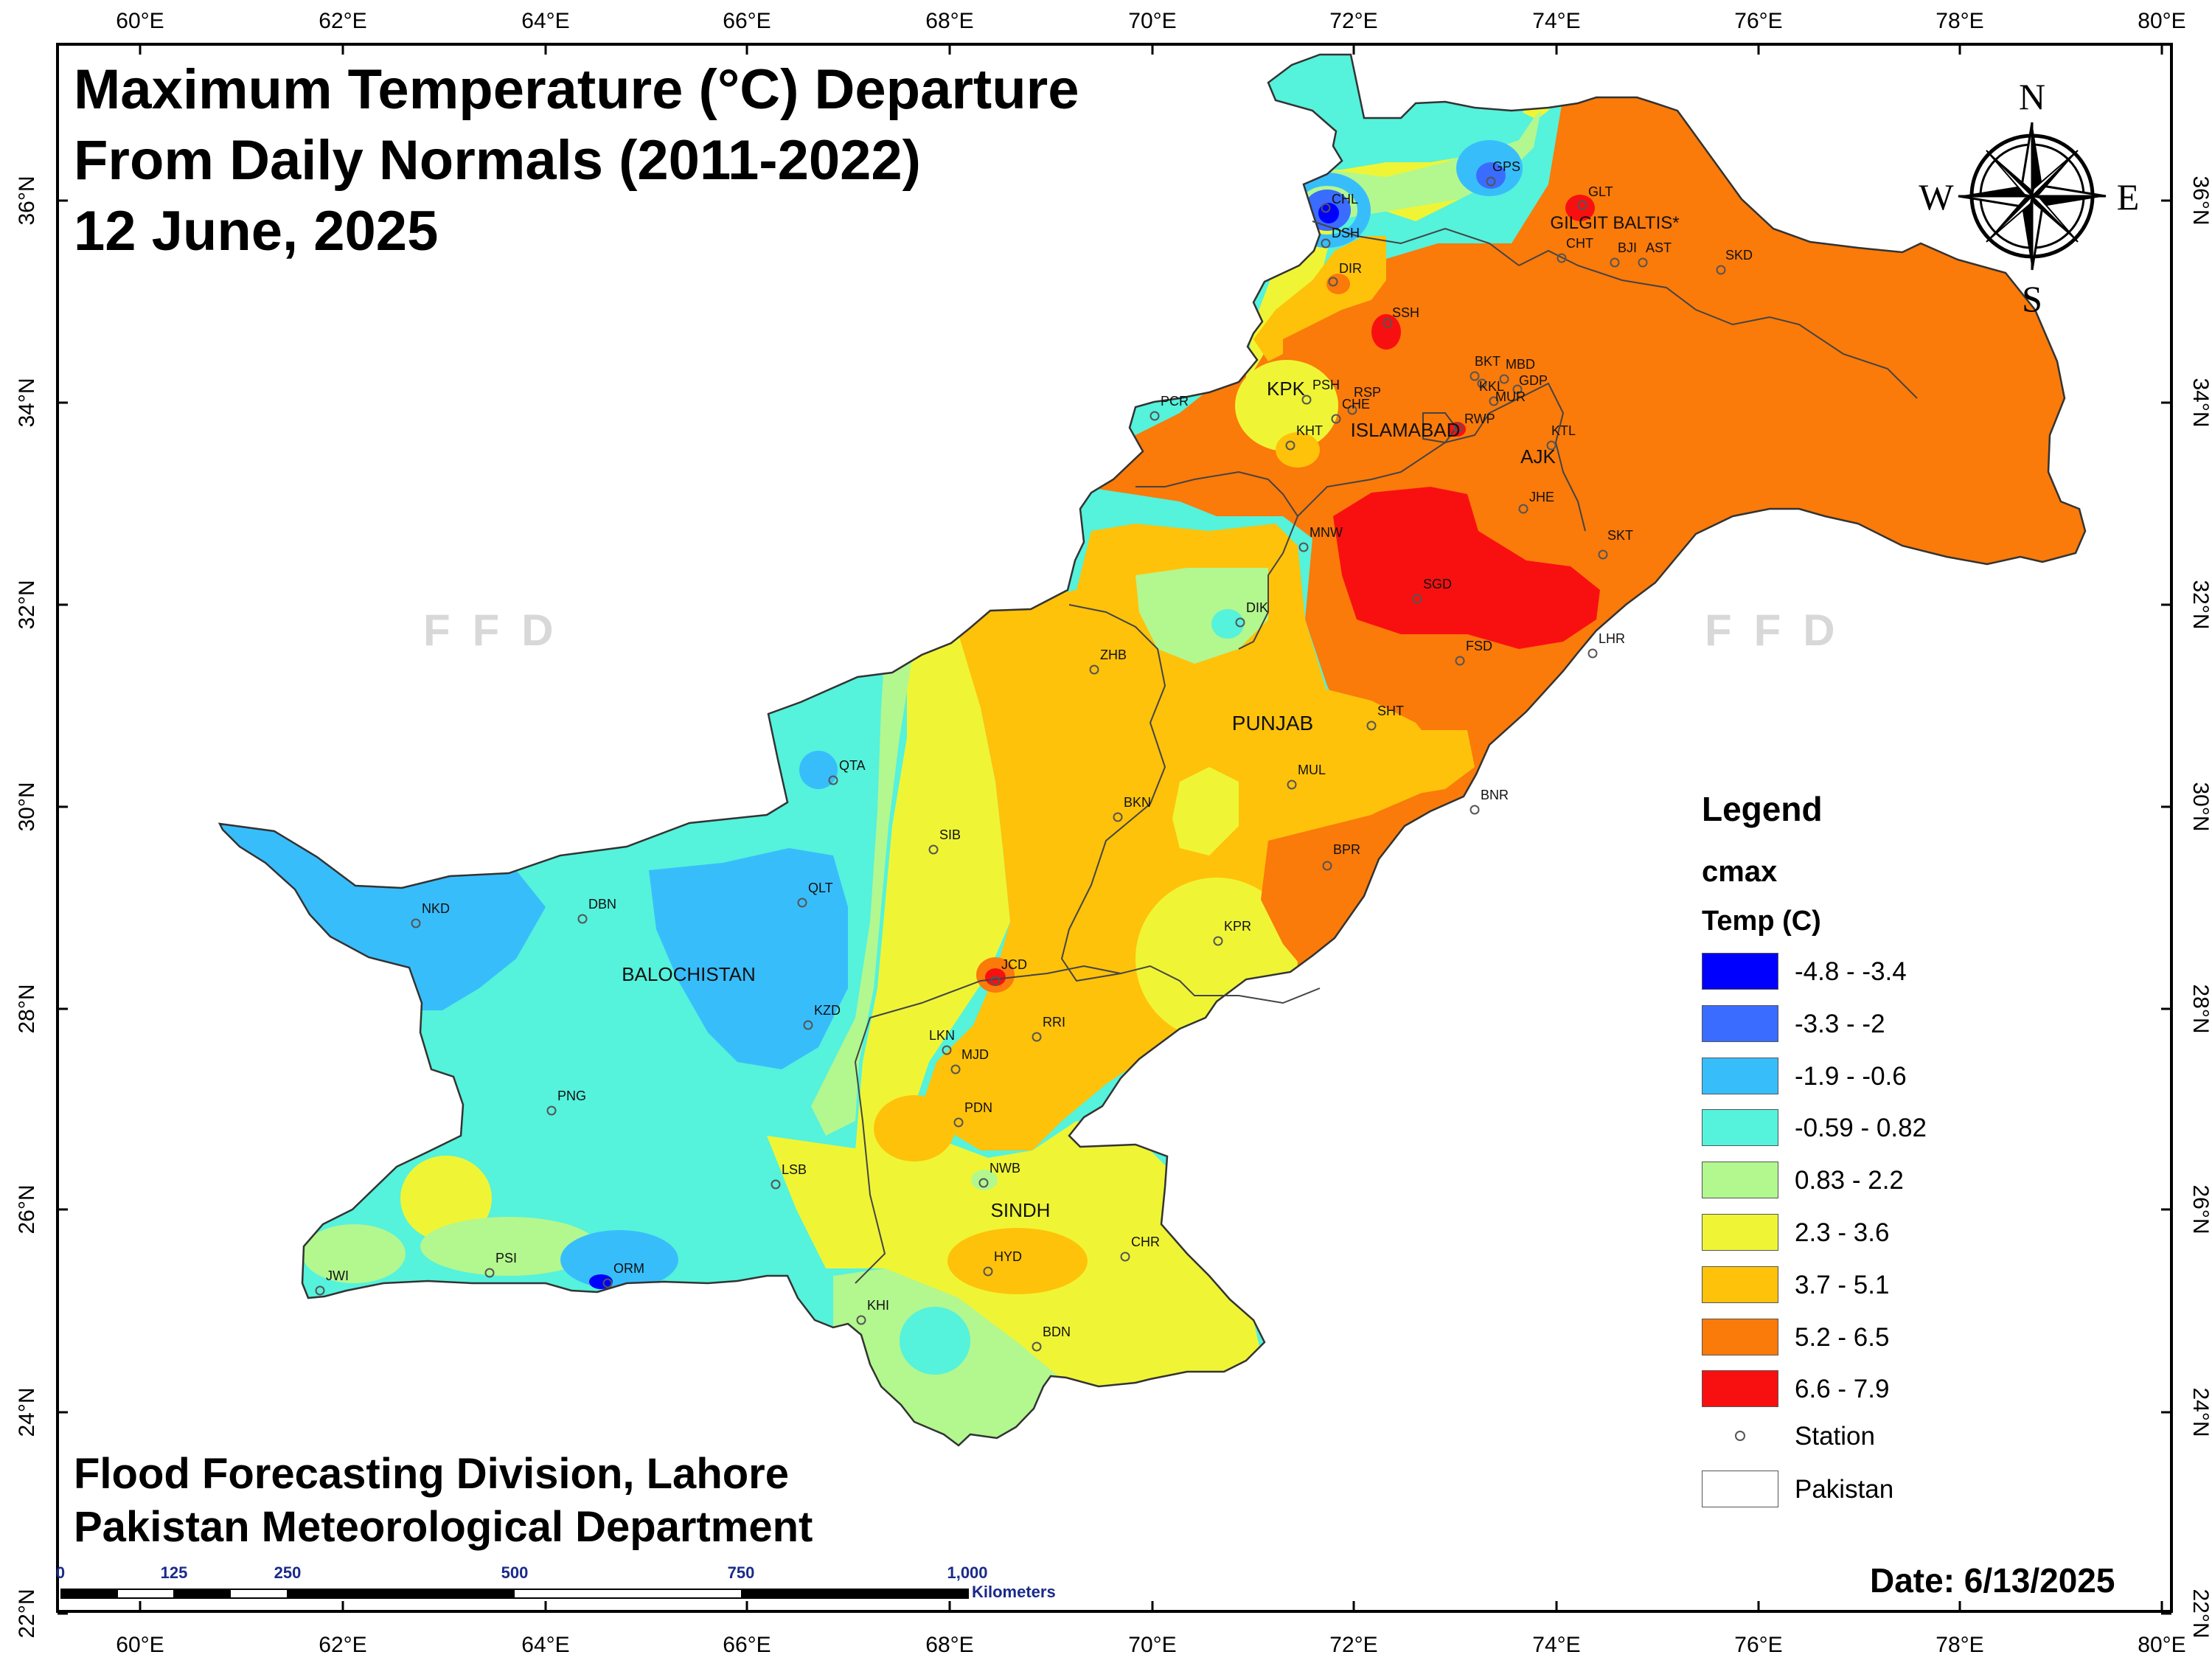 This screenshot has height=1663, width=2212. Describe the element at coordinates (747, 21) in the screenshot. I see `lon-label-top: 66°E` at that location.